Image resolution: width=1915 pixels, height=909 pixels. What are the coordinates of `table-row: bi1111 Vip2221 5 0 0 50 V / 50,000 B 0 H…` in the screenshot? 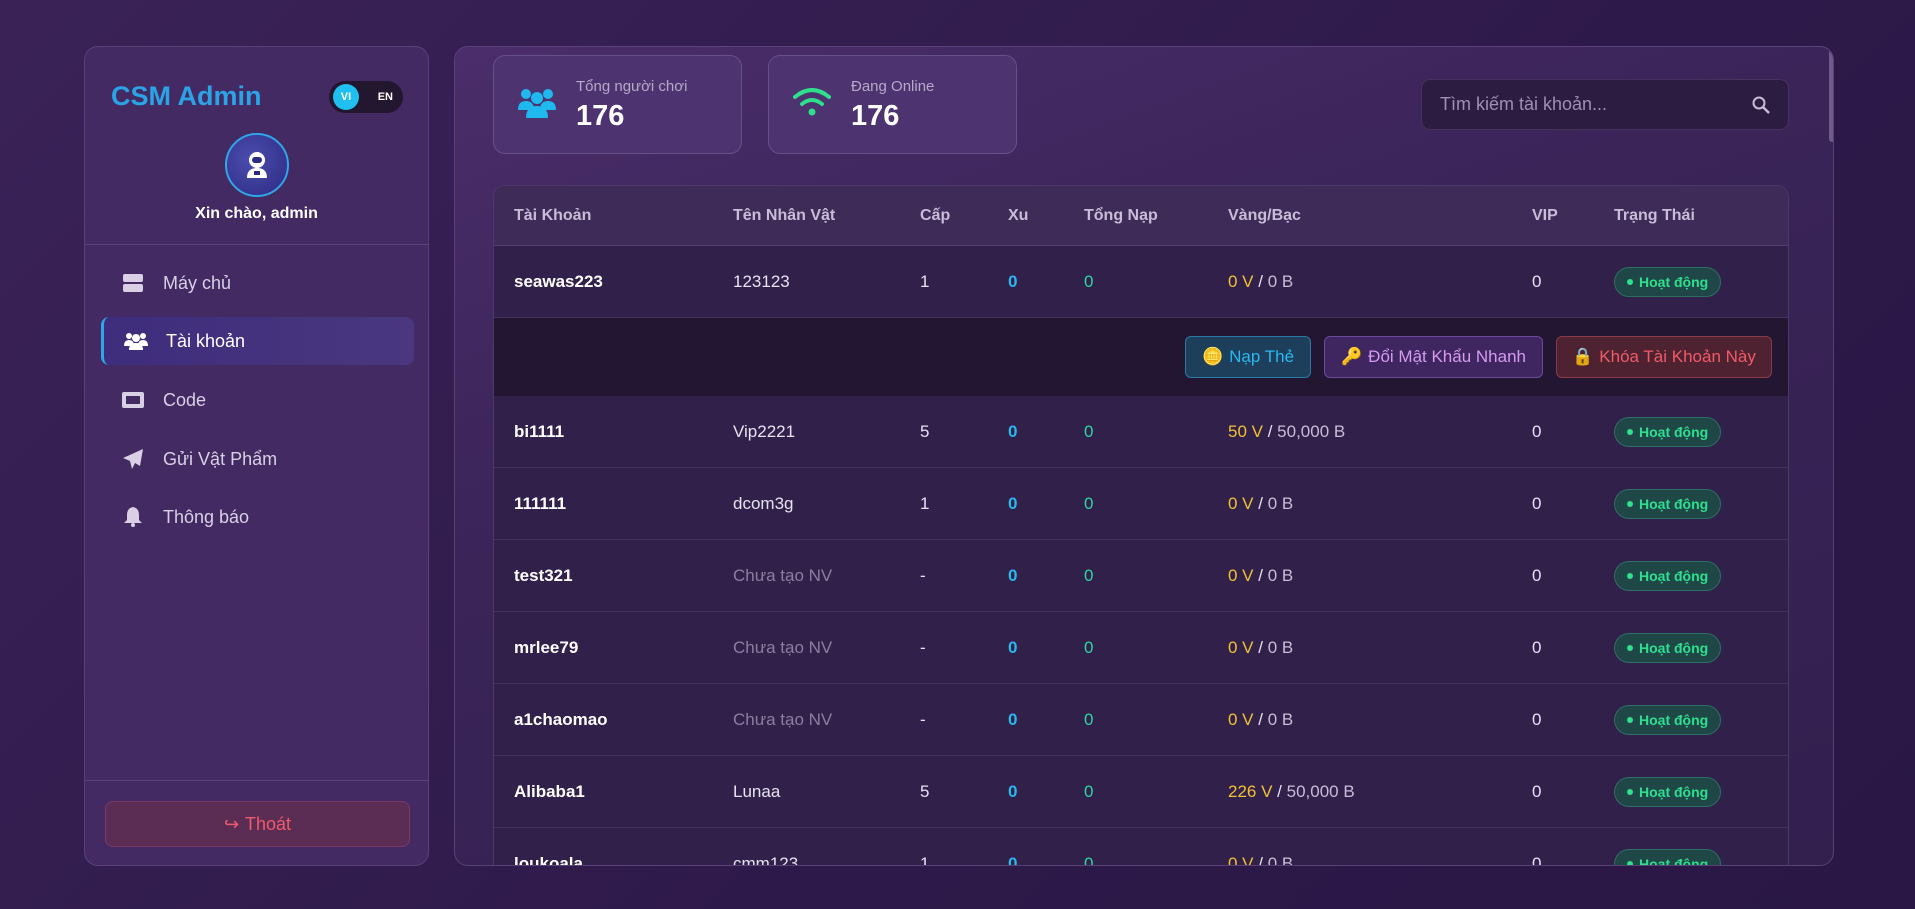 It's located at (1141, 432).